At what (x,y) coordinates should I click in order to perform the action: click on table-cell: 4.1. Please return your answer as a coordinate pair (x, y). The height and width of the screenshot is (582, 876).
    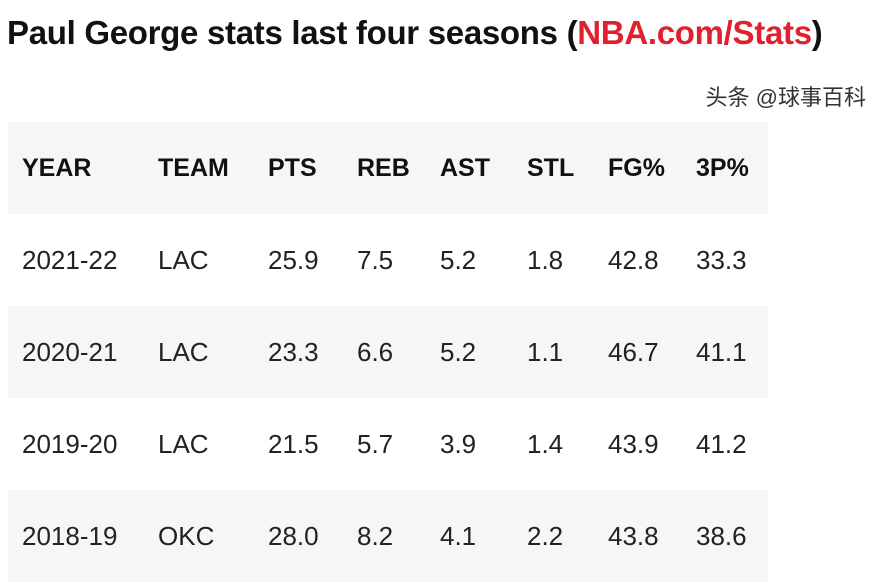
    Looking at the image, I should click on (458, 536).